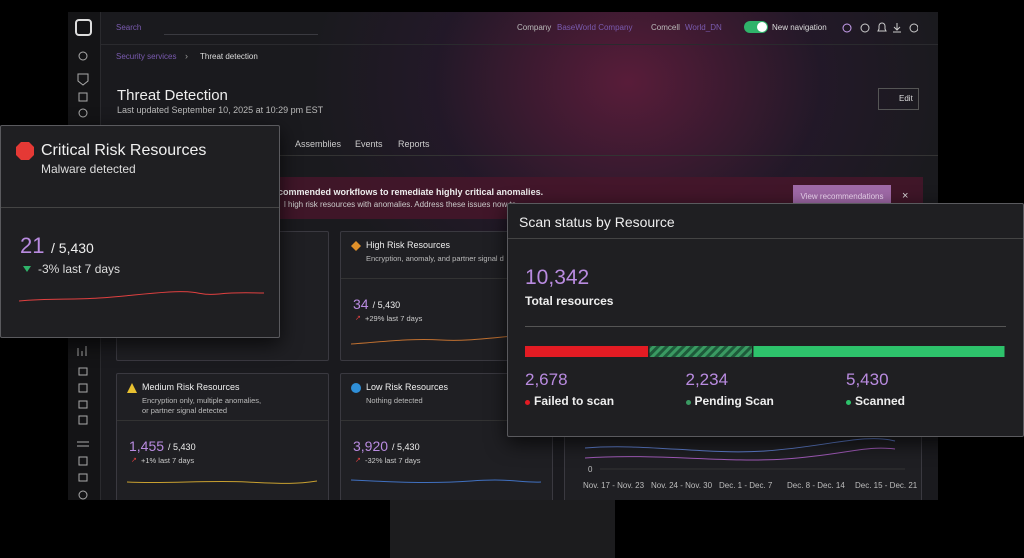  What do you see at coordinates (595, 27) in the screenshot?
I see `company-select: BaseWorld Company` at bounding box center [595, 27].